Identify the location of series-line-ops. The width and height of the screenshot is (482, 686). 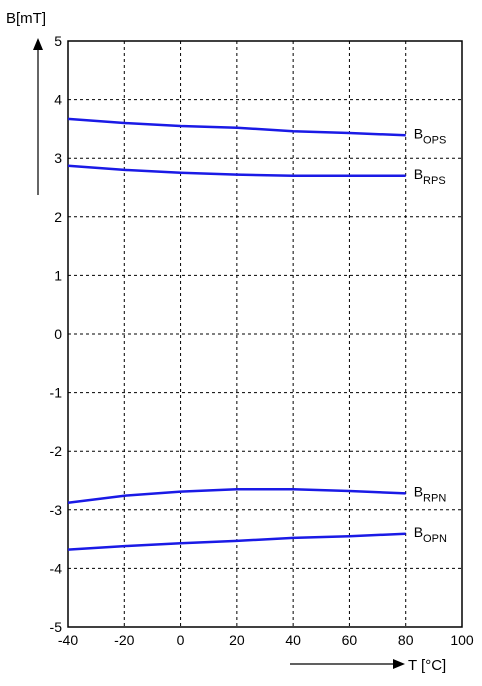
(236, 127).